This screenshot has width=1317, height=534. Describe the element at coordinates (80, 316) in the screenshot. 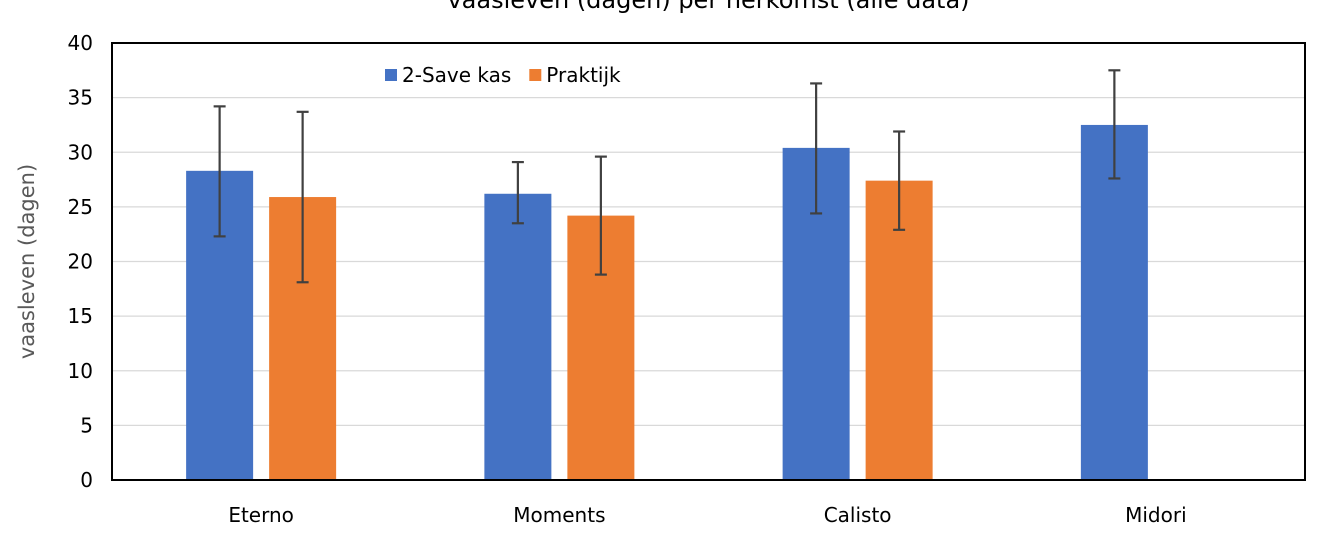

I see `y-tick-label: 15` at that location.